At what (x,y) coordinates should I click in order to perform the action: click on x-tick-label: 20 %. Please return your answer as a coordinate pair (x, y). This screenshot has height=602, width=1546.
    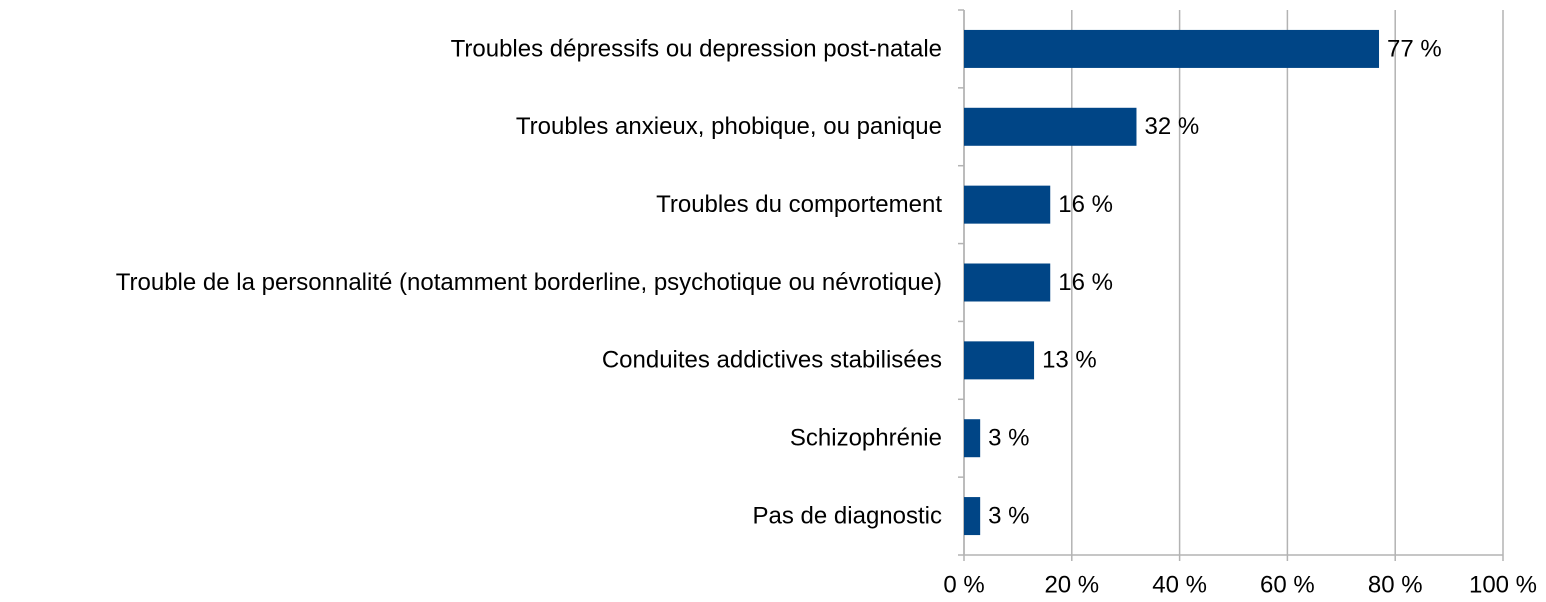
    Looking at the image, I should click on (1071, 584).